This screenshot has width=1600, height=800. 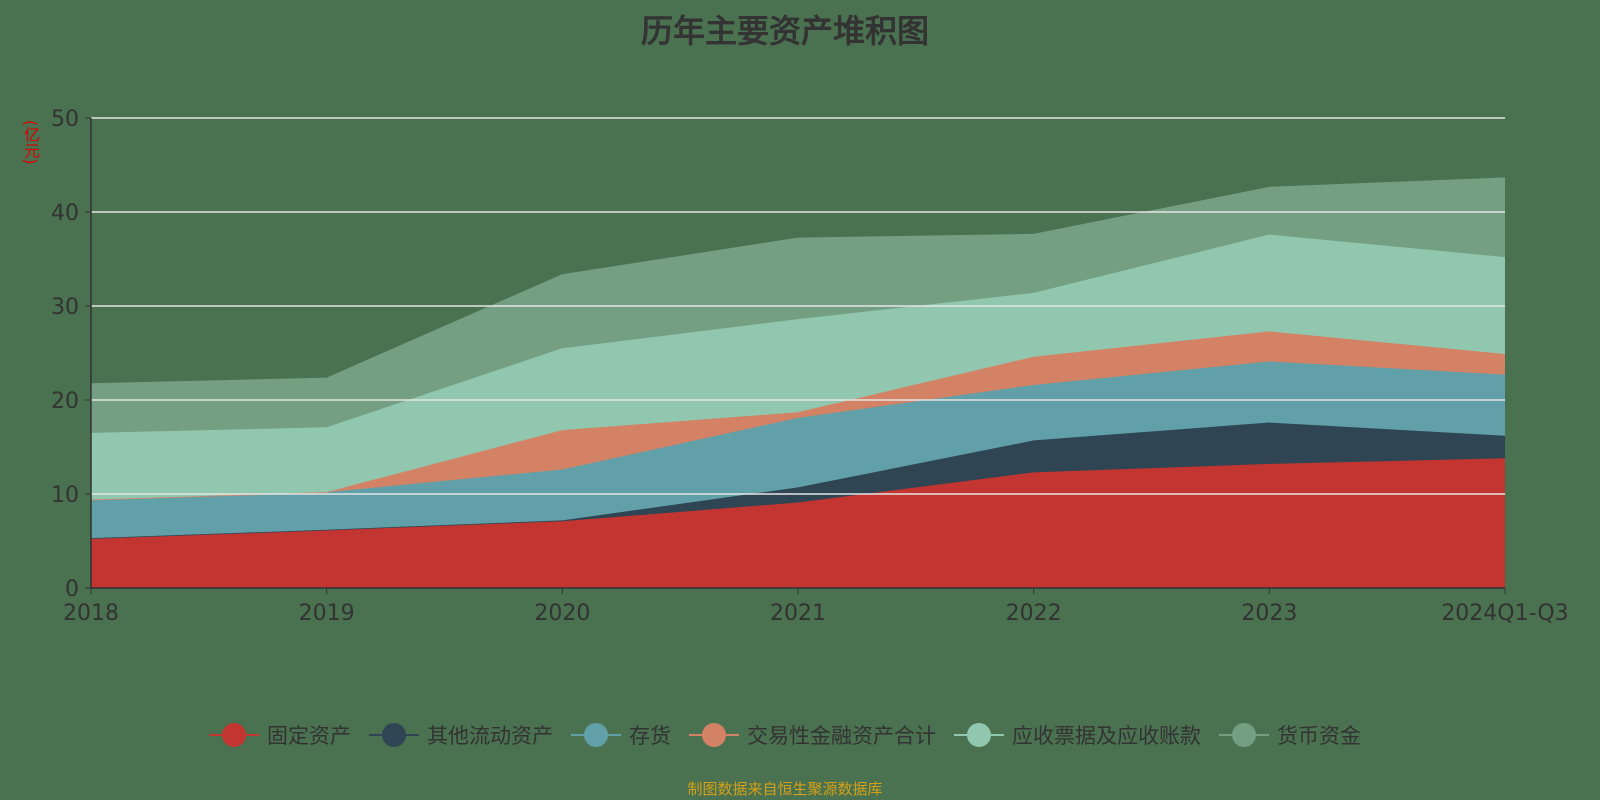 I want to click on legend-item: 其他流动资产, so click(x=461, y=735).